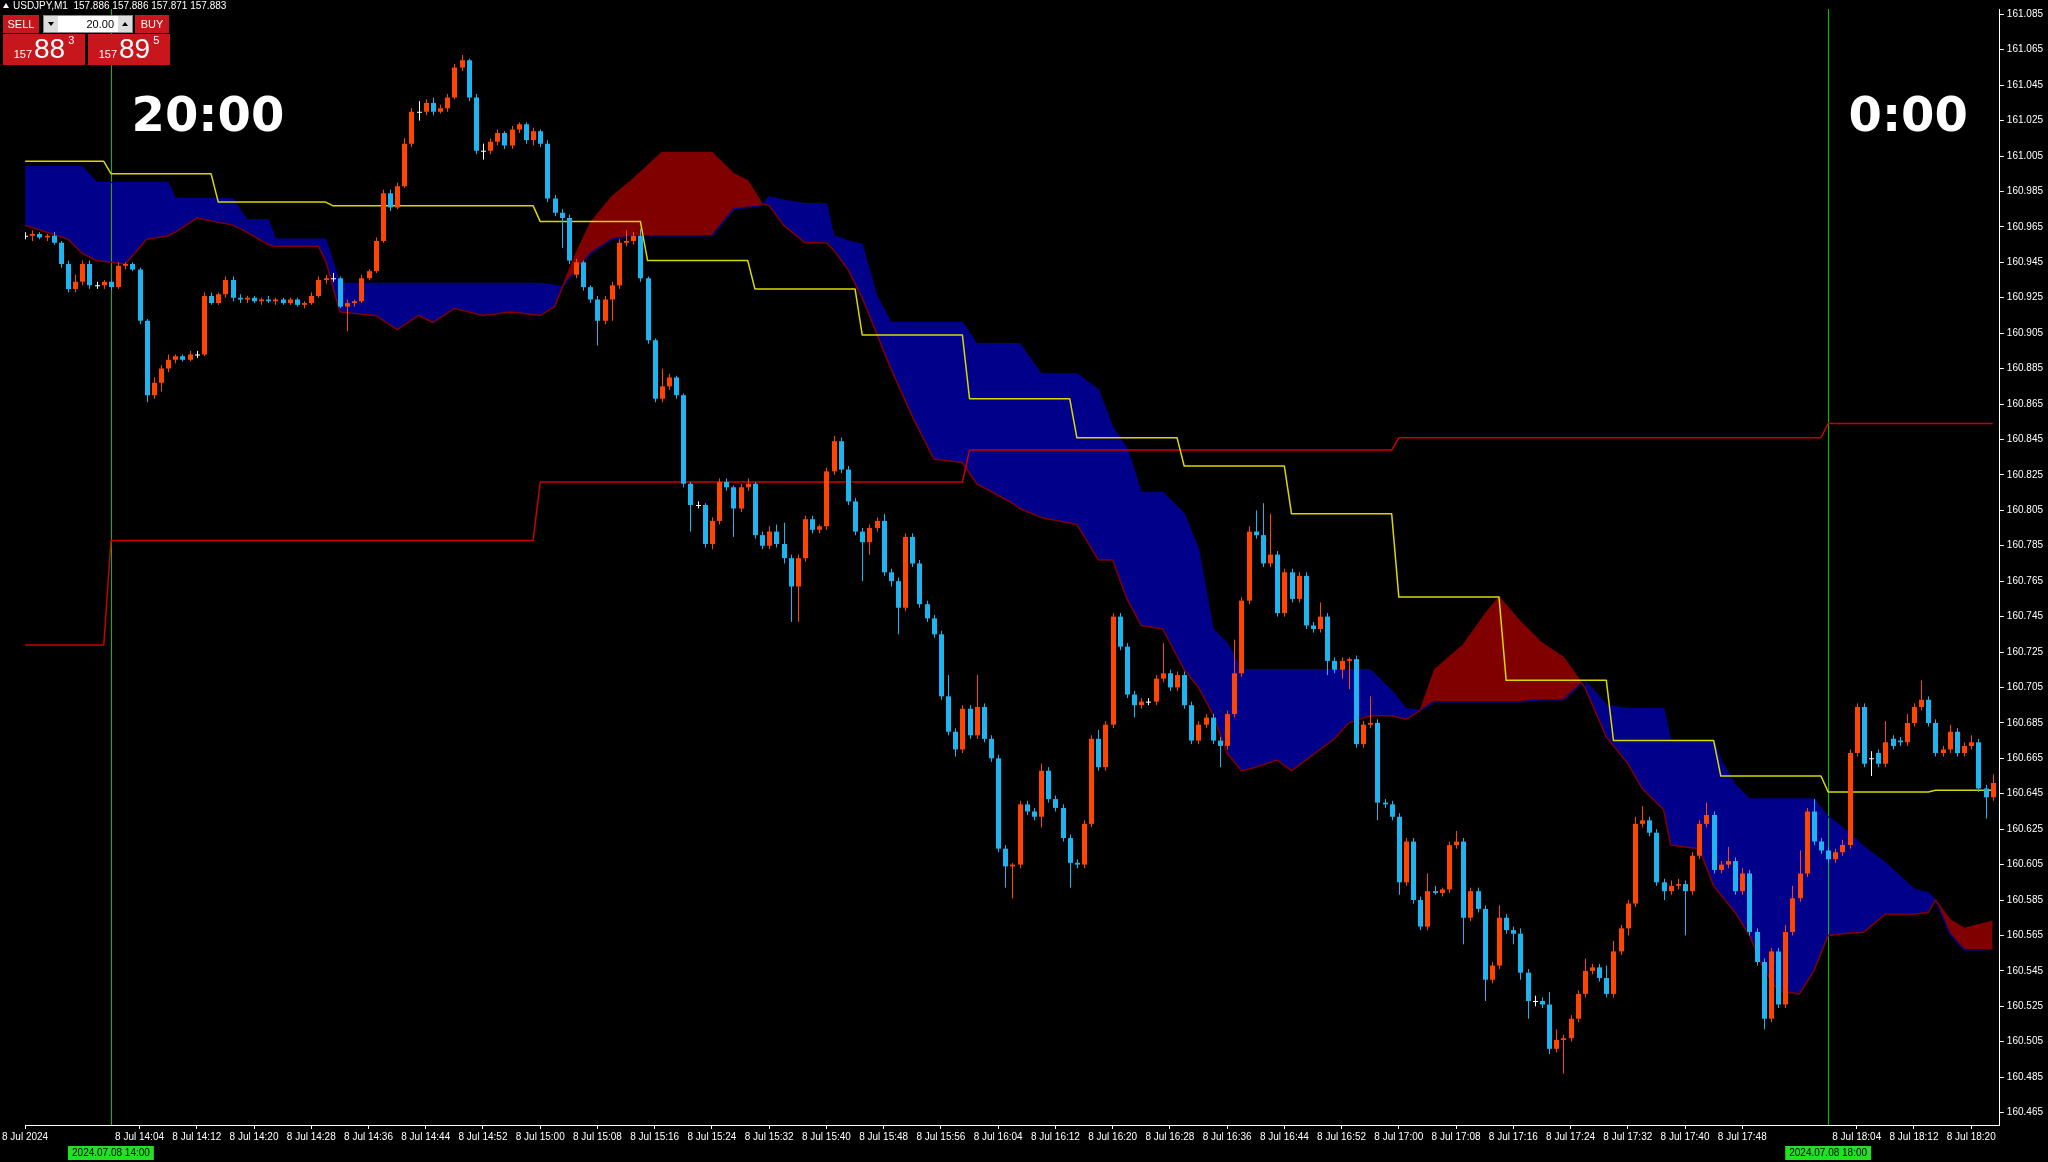 Image resolution: width=2048 pixels, height=1162 pixels. What do you see at coordinates (1513, 1136) in the screenshot?
I see `x-tick-label: 8 Jul 17:16` at bounding box center [1513, 1136].